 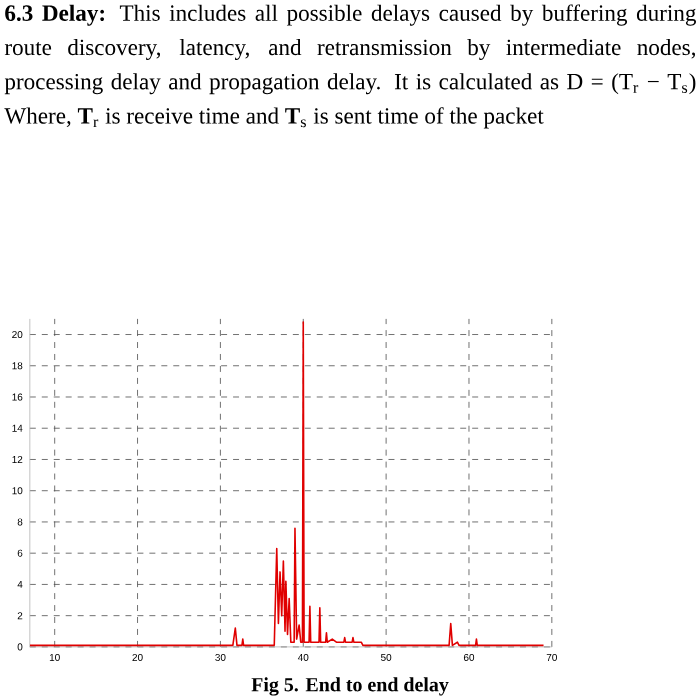 I want to click on text: Fig 5. End to end delay, so click(x=350, y=686).